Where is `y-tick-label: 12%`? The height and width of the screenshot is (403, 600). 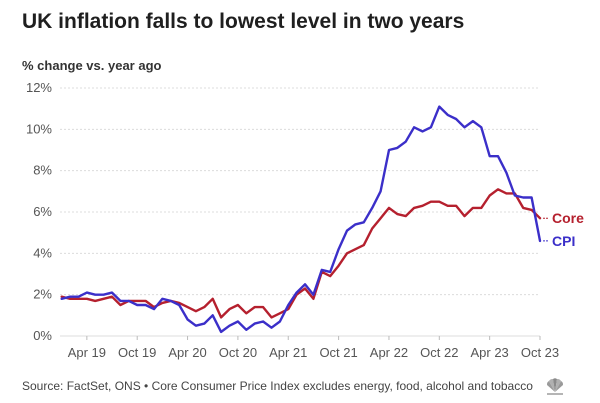 y-tick-label: 12% is located at coordinates (39, 87).